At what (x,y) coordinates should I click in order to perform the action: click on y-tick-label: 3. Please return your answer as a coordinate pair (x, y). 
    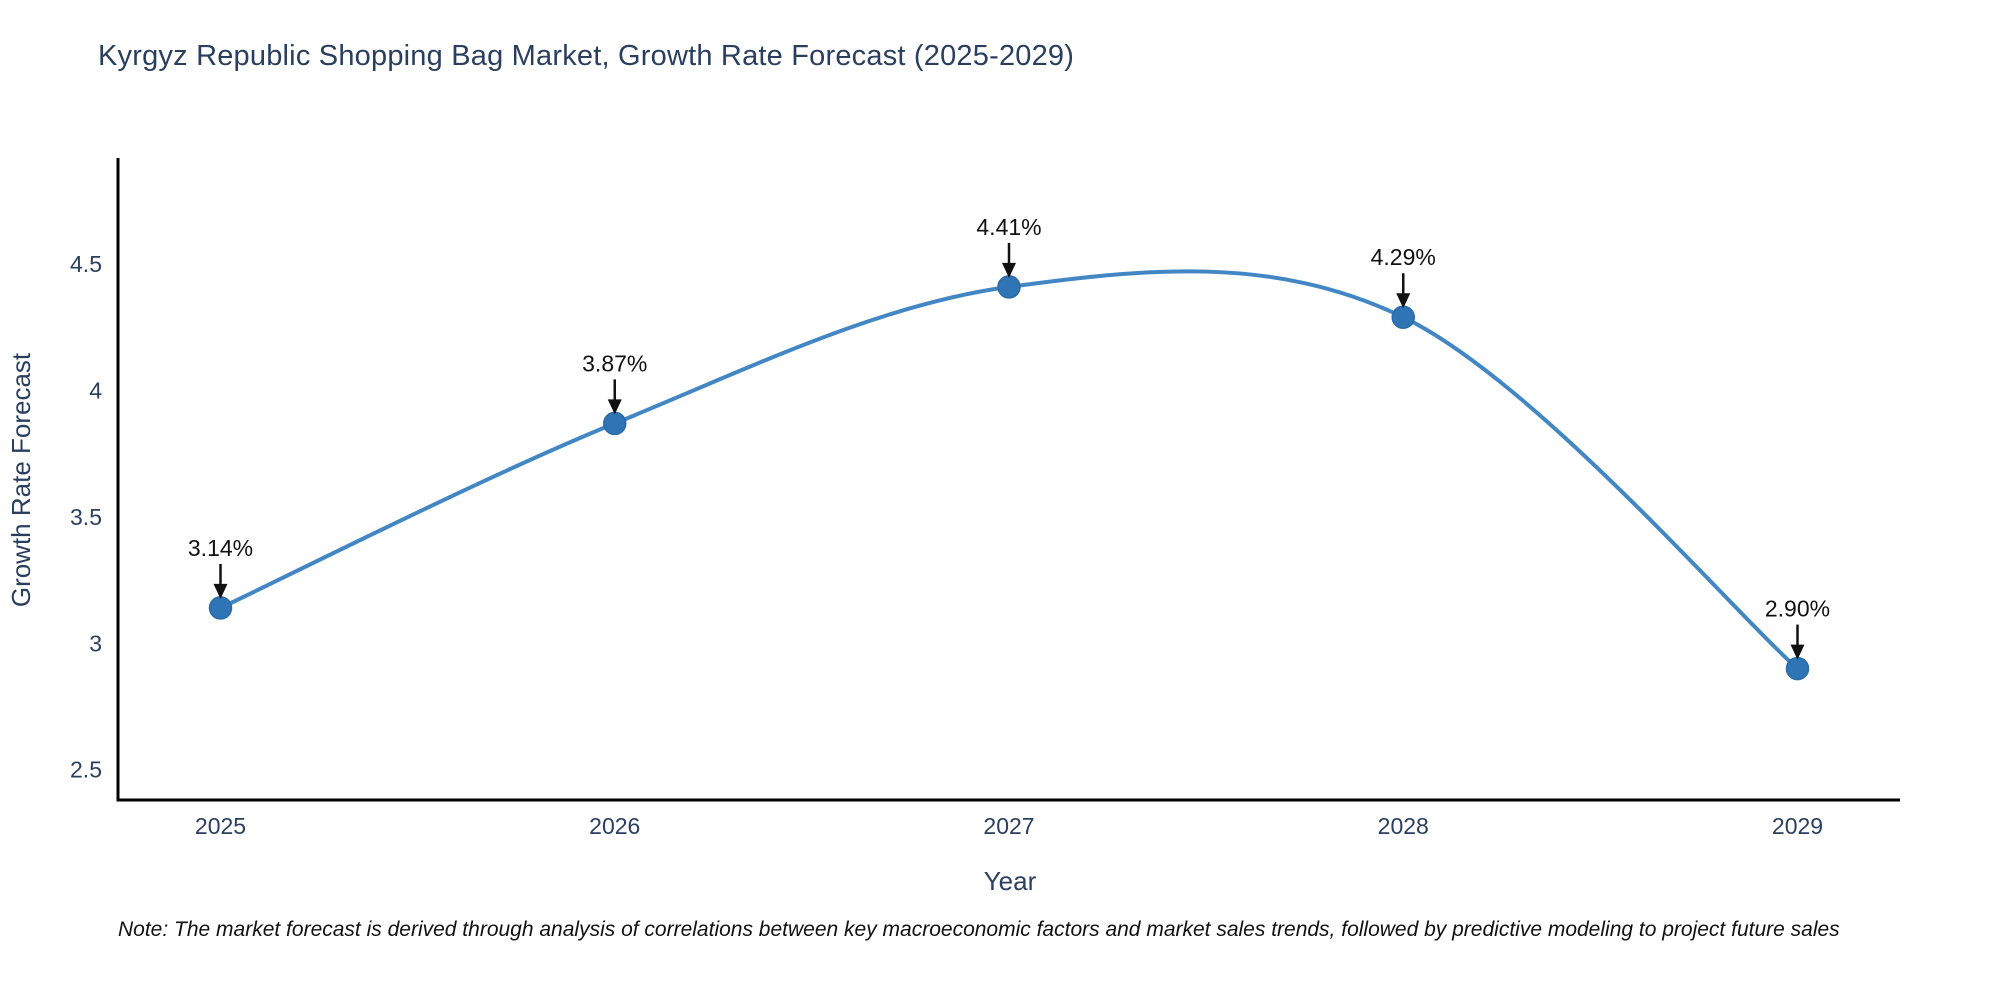
    Looking at the image, I should click on (95, 643).